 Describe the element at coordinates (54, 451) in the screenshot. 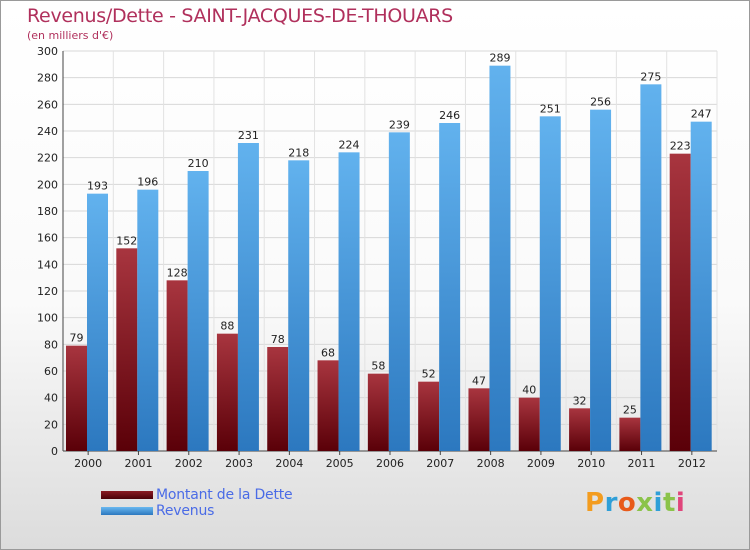

I see `y-tick-label: 0` at that location.